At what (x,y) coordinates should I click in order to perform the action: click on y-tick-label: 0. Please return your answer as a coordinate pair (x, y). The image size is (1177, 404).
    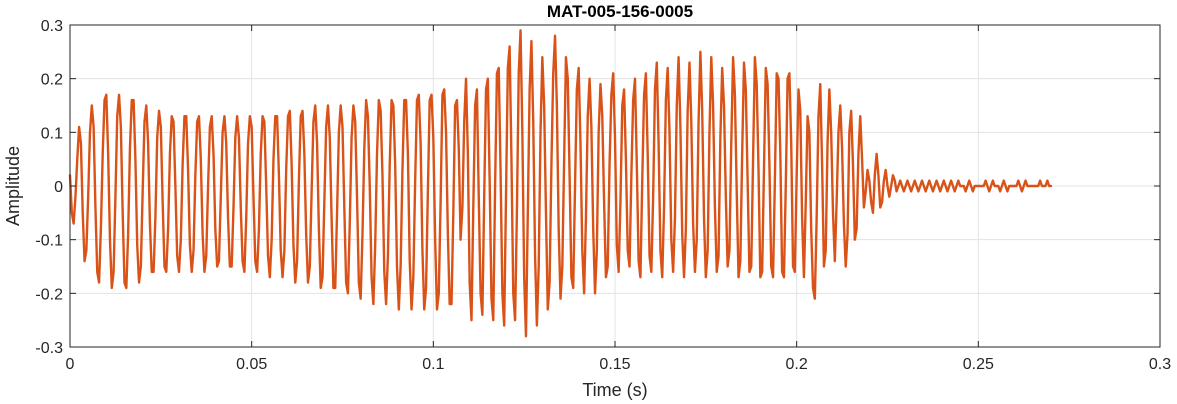
    Looking at the image, I should click on (58, 187).